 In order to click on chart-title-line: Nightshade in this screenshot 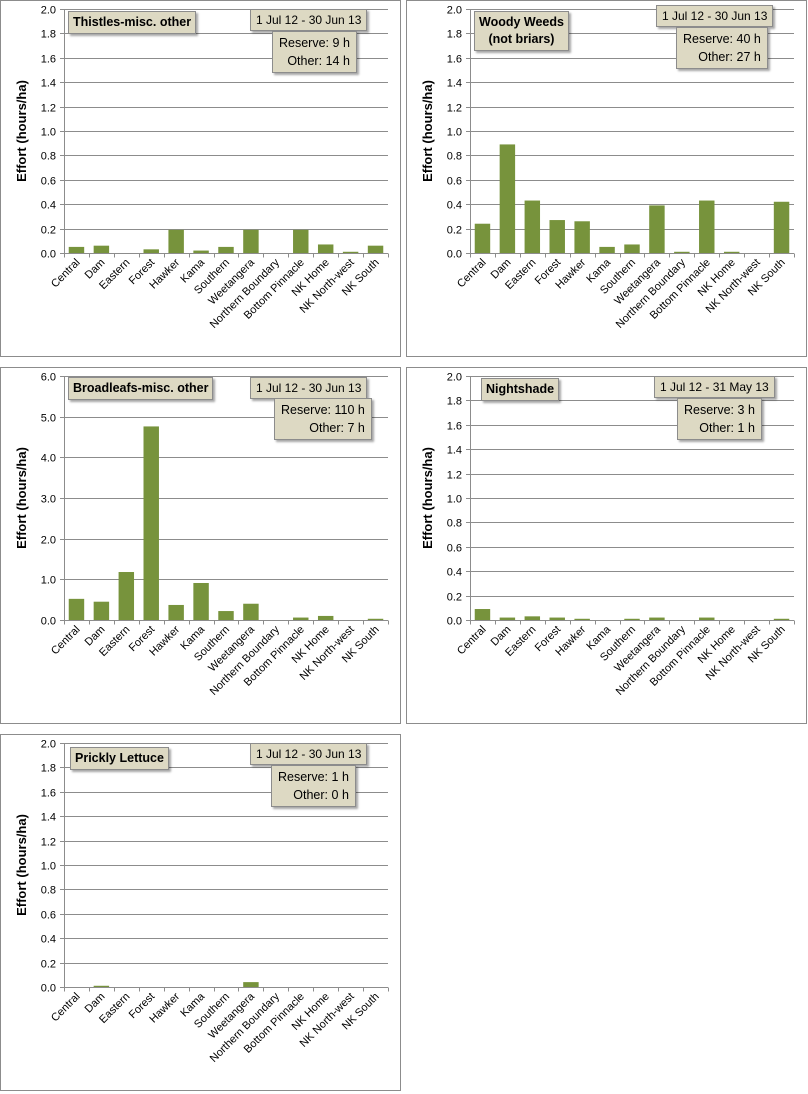, I will do `click(520, 389)`.